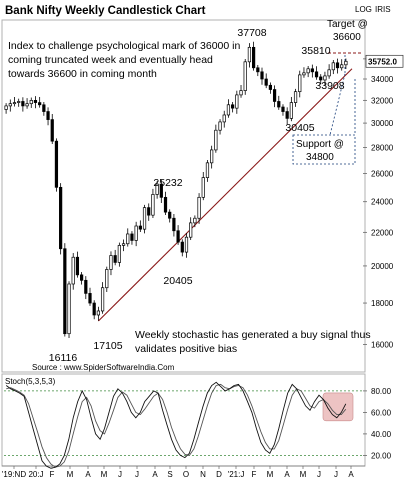  Describe the element at coordinates (203, 474) in the screenshot. I see `x-tick-label: N` at that location.